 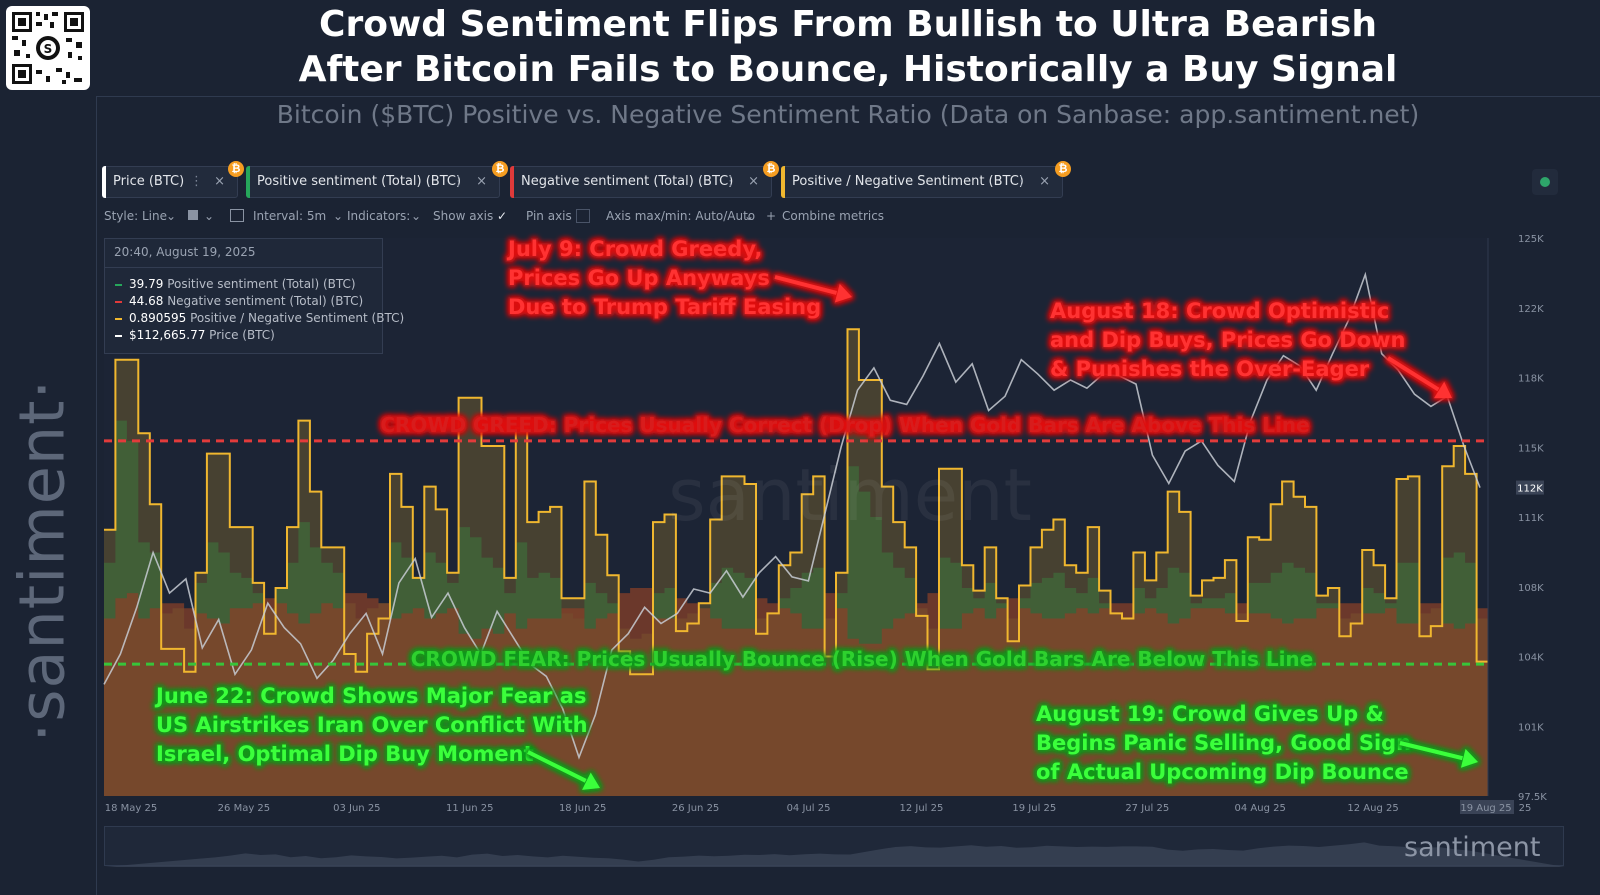 I want to click on tooltip-value: $112,665.77, so click(x=167, y=335).